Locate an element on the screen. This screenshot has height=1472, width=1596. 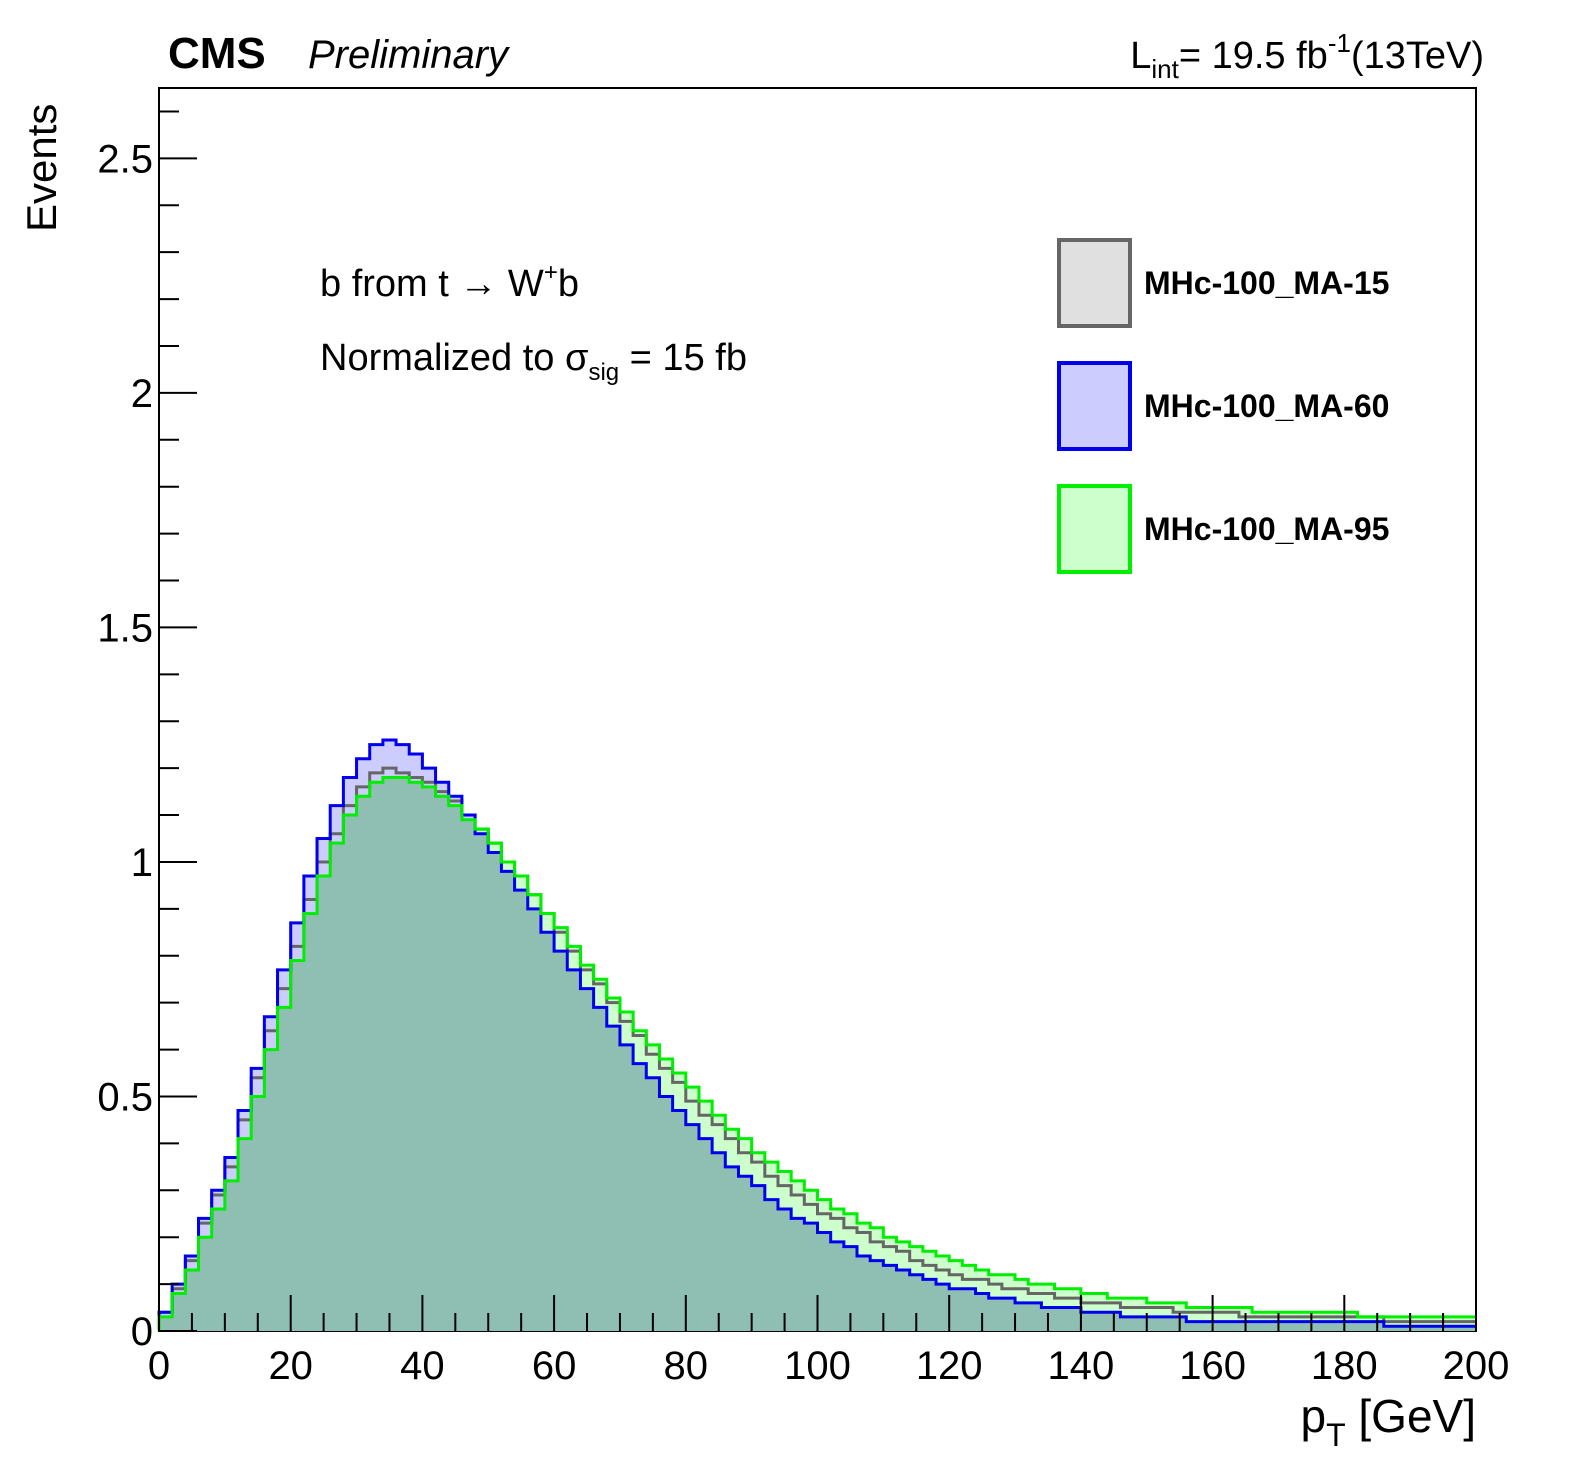
process-annotation-pre: b from t is located at coordinates (389, 284).